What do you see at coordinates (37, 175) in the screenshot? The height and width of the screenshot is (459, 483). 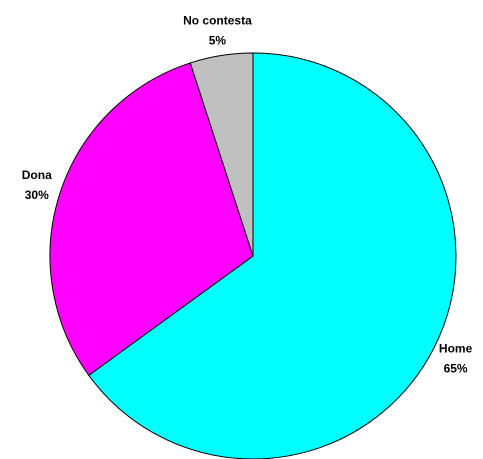 I see `slice-label: Dona` at bounding box center [37, 175].